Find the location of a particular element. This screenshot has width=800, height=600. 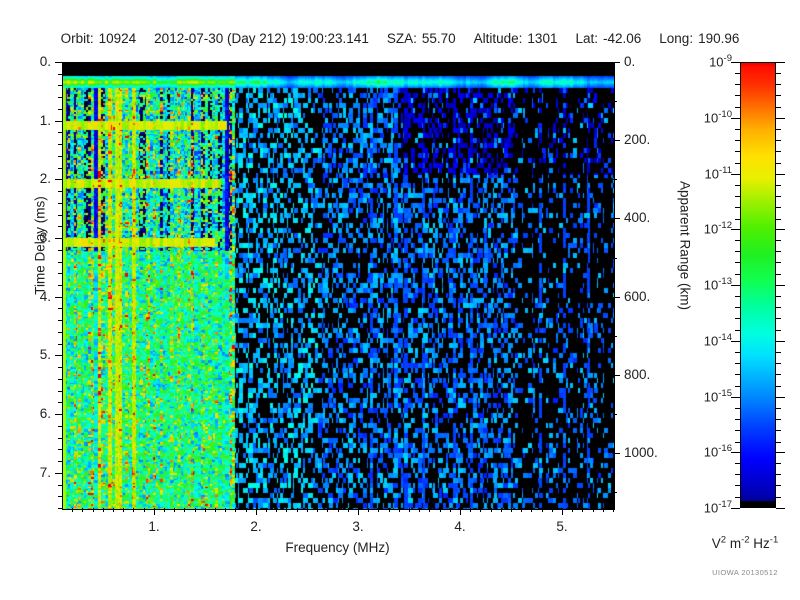

header-field-key: Orbit: is located at coordinates (77, 38).